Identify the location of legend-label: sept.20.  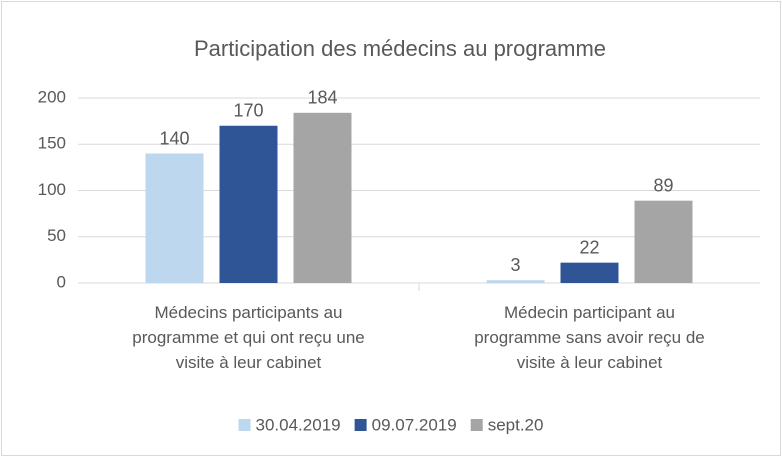
(516, 424).